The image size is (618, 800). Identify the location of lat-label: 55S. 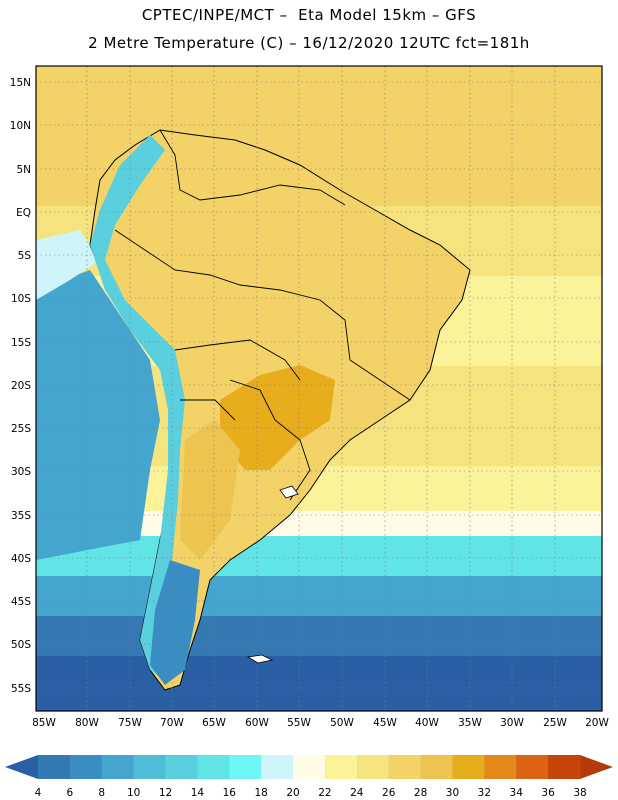
(21, 689).